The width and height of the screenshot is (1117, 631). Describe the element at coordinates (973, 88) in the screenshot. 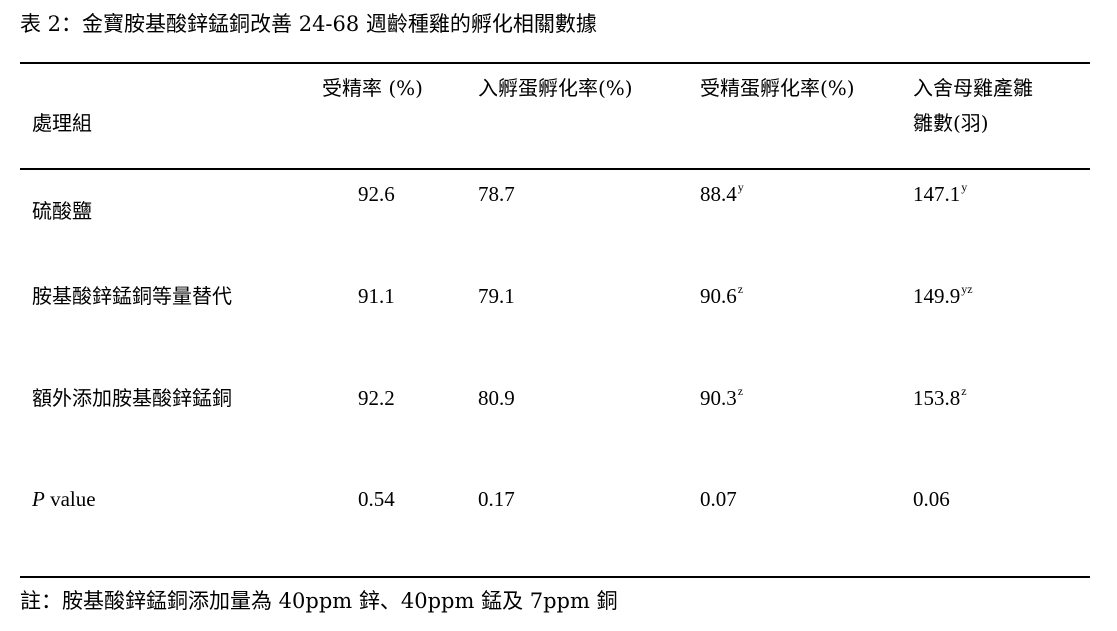

I see `header-chicks-line1: 入舍母雞產雛` at that location.